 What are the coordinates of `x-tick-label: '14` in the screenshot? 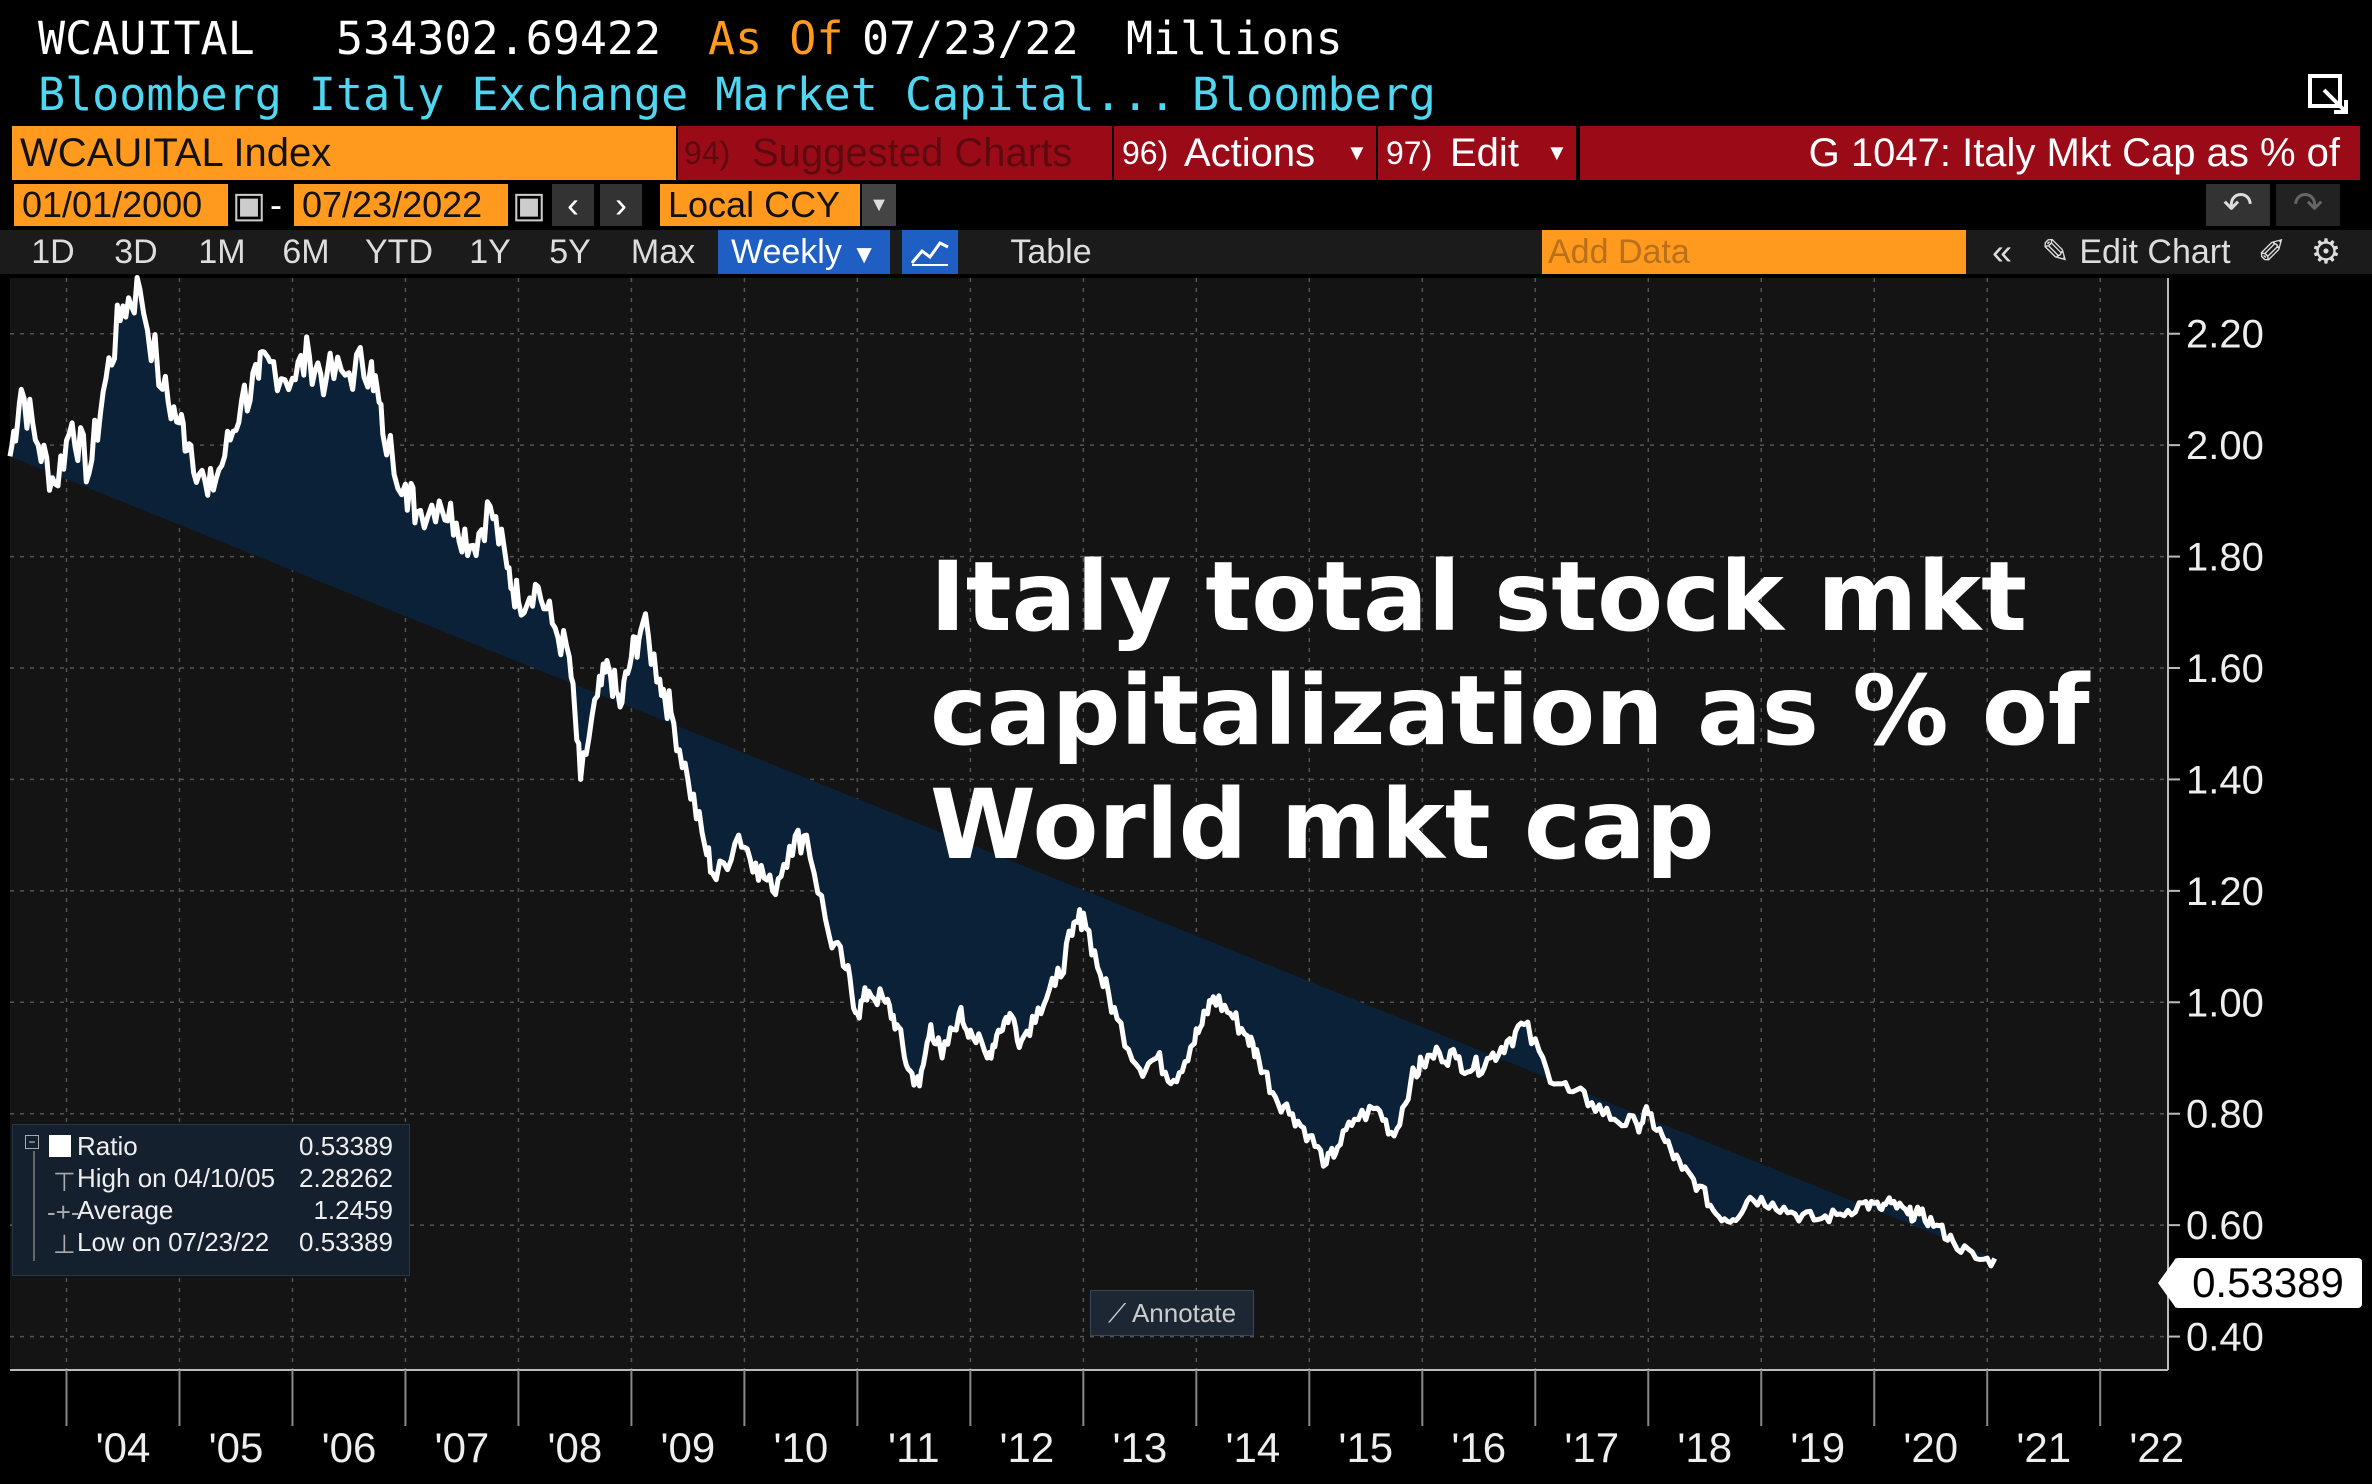 It's located at (1252, 1447).